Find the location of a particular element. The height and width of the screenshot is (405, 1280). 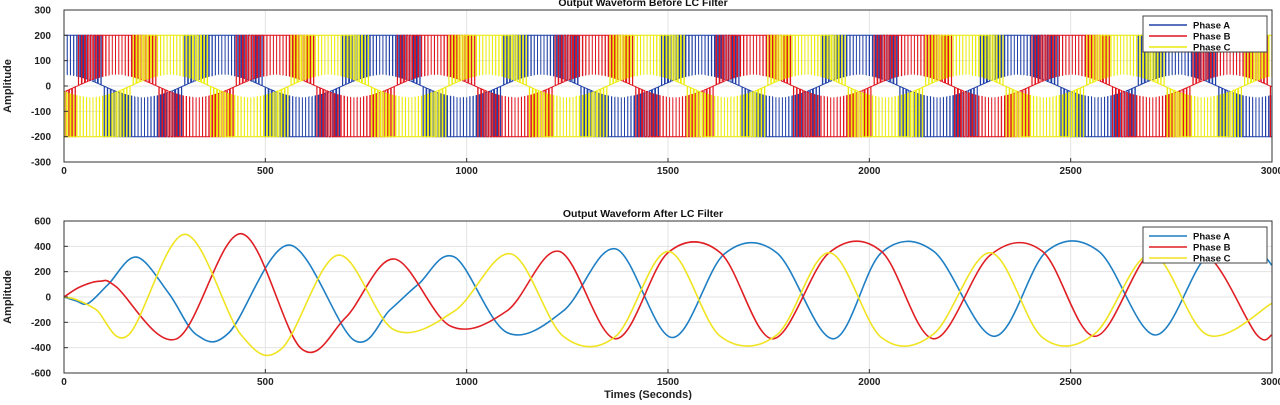

y-tick-label: 100 is located at coordinates (42, 61).